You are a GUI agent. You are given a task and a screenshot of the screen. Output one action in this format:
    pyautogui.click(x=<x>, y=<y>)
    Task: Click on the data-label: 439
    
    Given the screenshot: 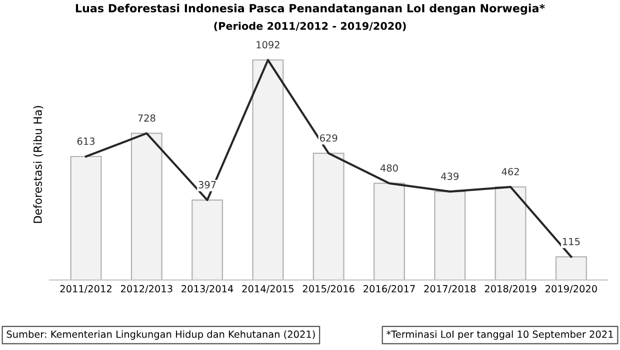 What is the action you would take?
    pyautogui.click(x=449, y=176)
    